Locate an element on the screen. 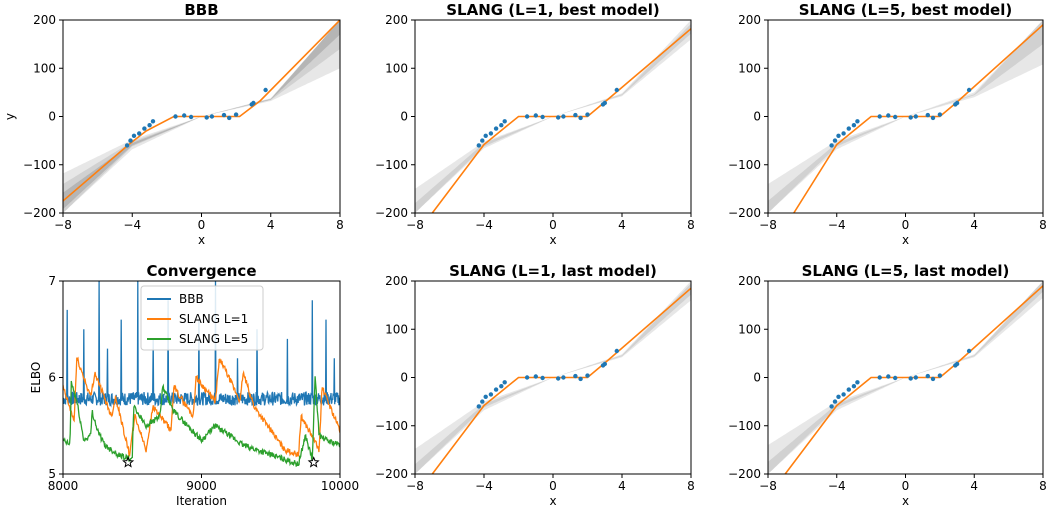 The image size is (1047, 510). x-tick-label: 8000 is located at coordinates (63, 486).